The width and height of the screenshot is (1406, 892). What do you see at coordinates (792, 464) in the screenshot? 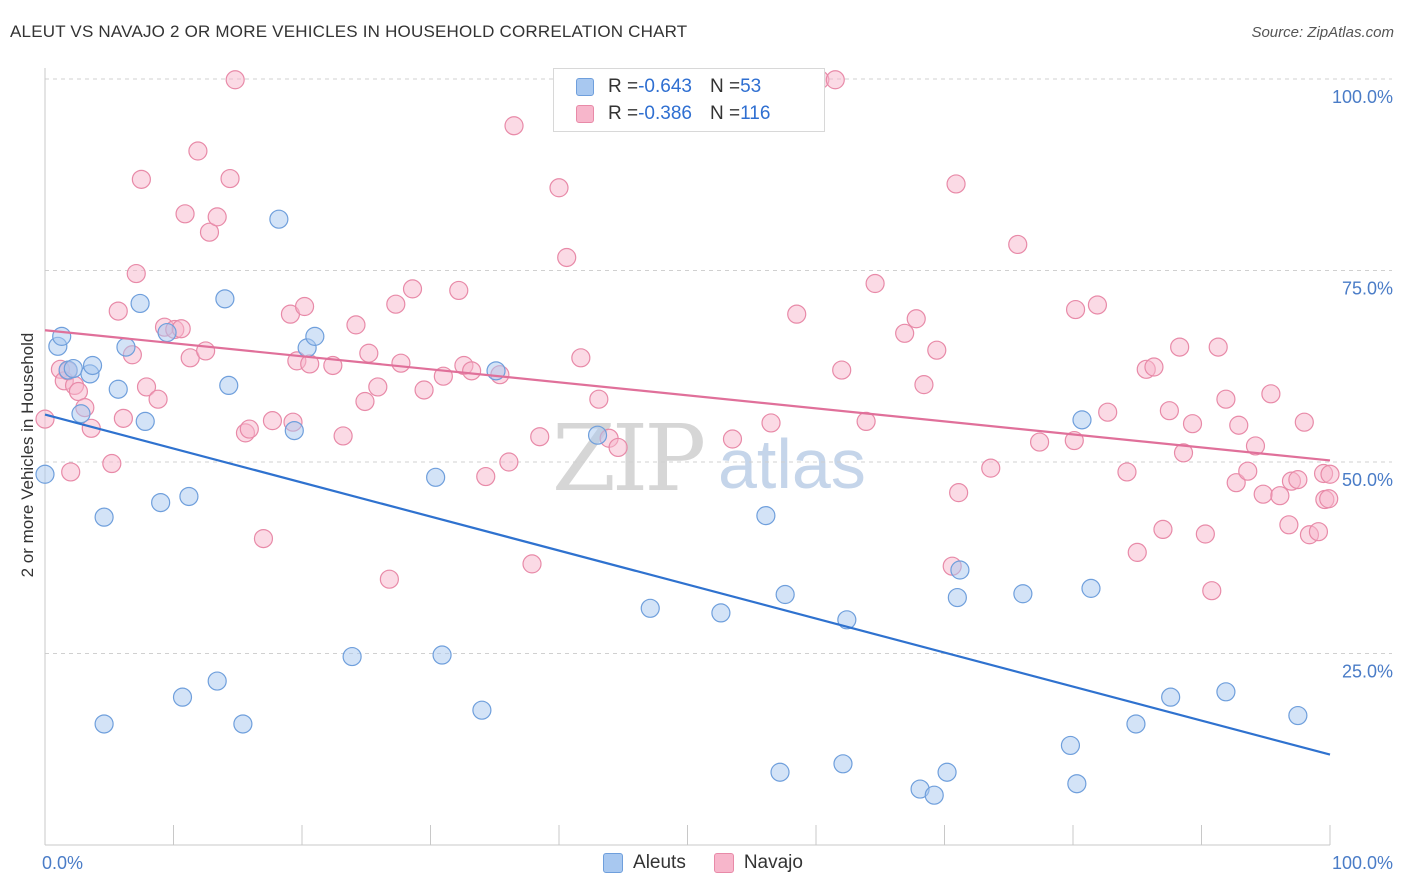
I see `watermark-atlas: atlas` at bounding box center [792, 464].